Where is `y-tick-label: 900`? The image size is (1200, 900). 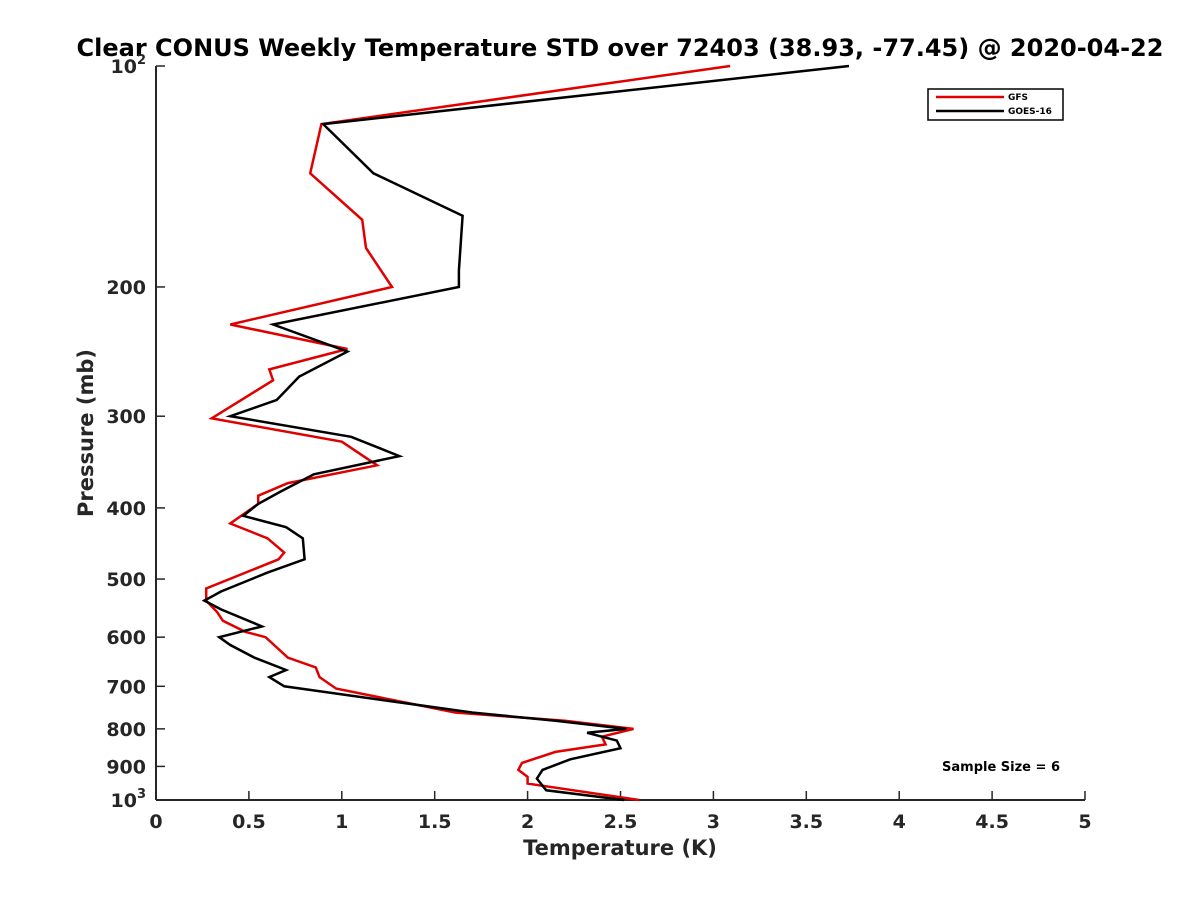
y-tick-label: 900 is located at coordinates (126, 767).